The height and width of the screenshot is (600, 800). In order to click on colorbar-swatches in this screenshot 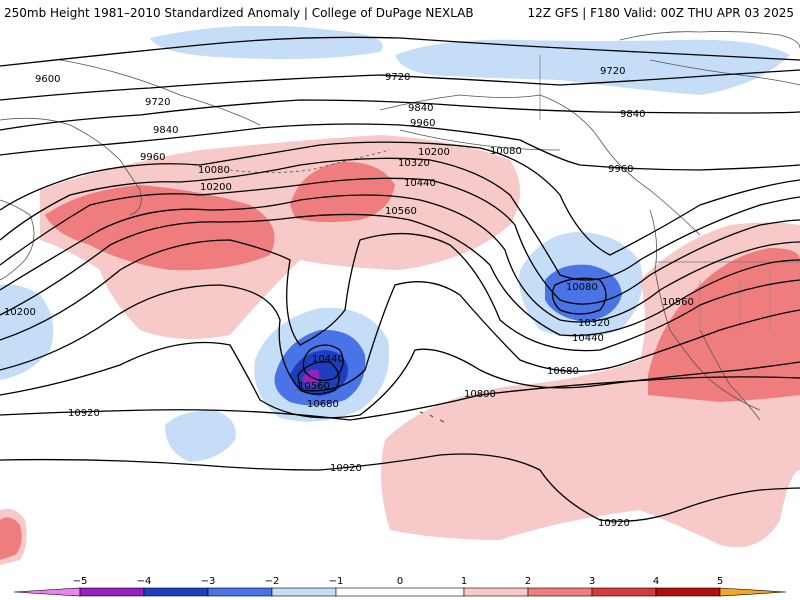, I will do `click(400, 592)`.